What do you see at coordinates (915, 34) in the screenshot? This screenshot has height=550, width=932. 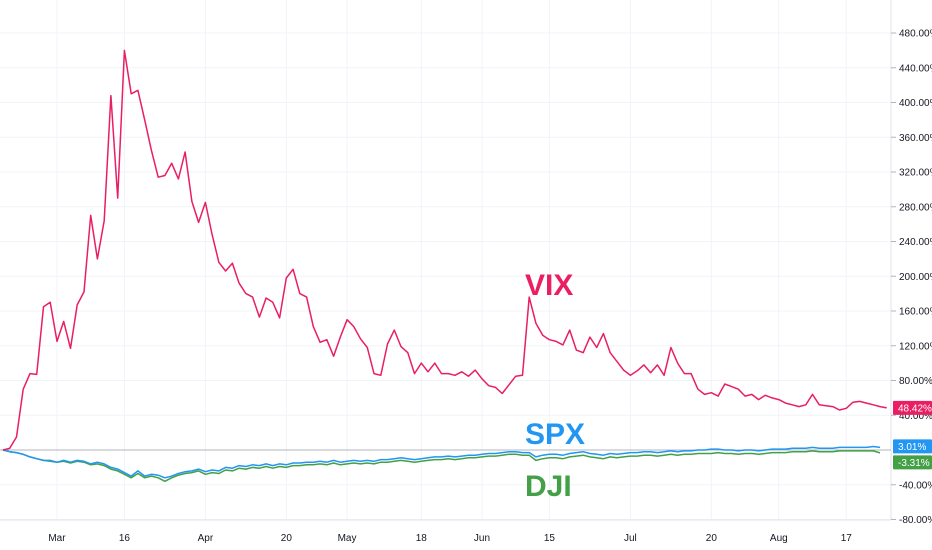 I see `y-tick-label: 480.00%` at bounding box center [915, 34].